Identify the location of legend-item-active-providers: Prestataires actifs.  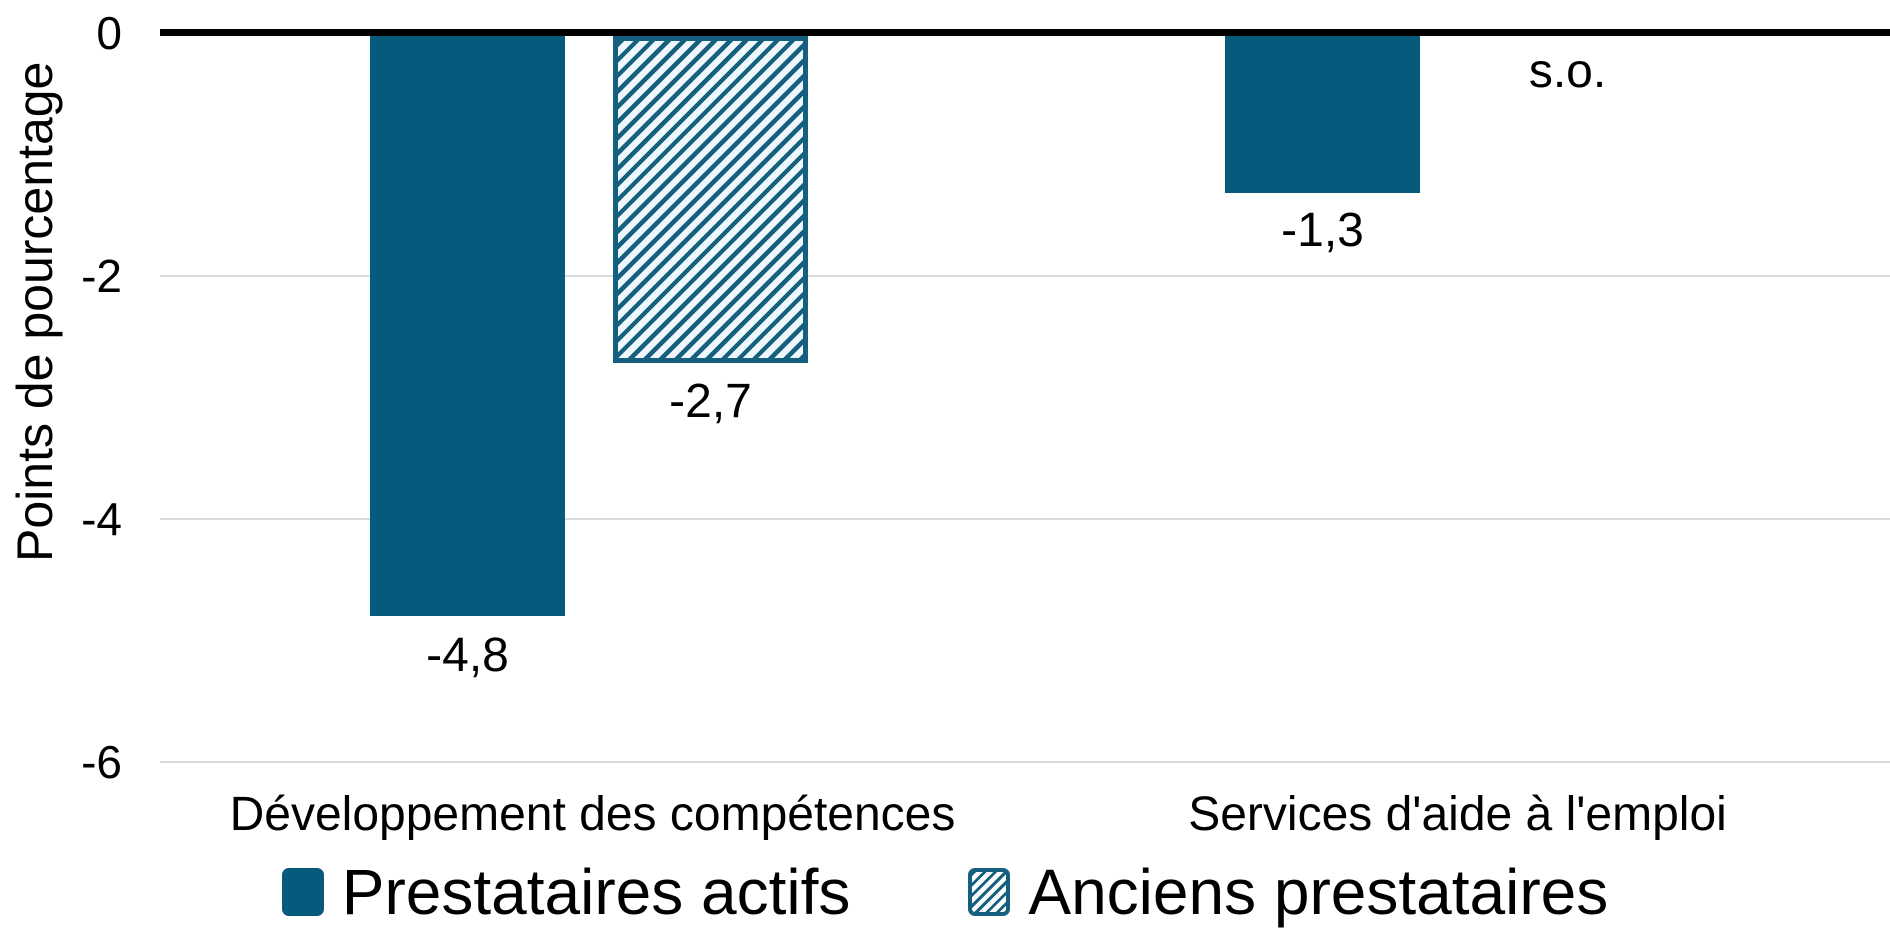
(566, 892).